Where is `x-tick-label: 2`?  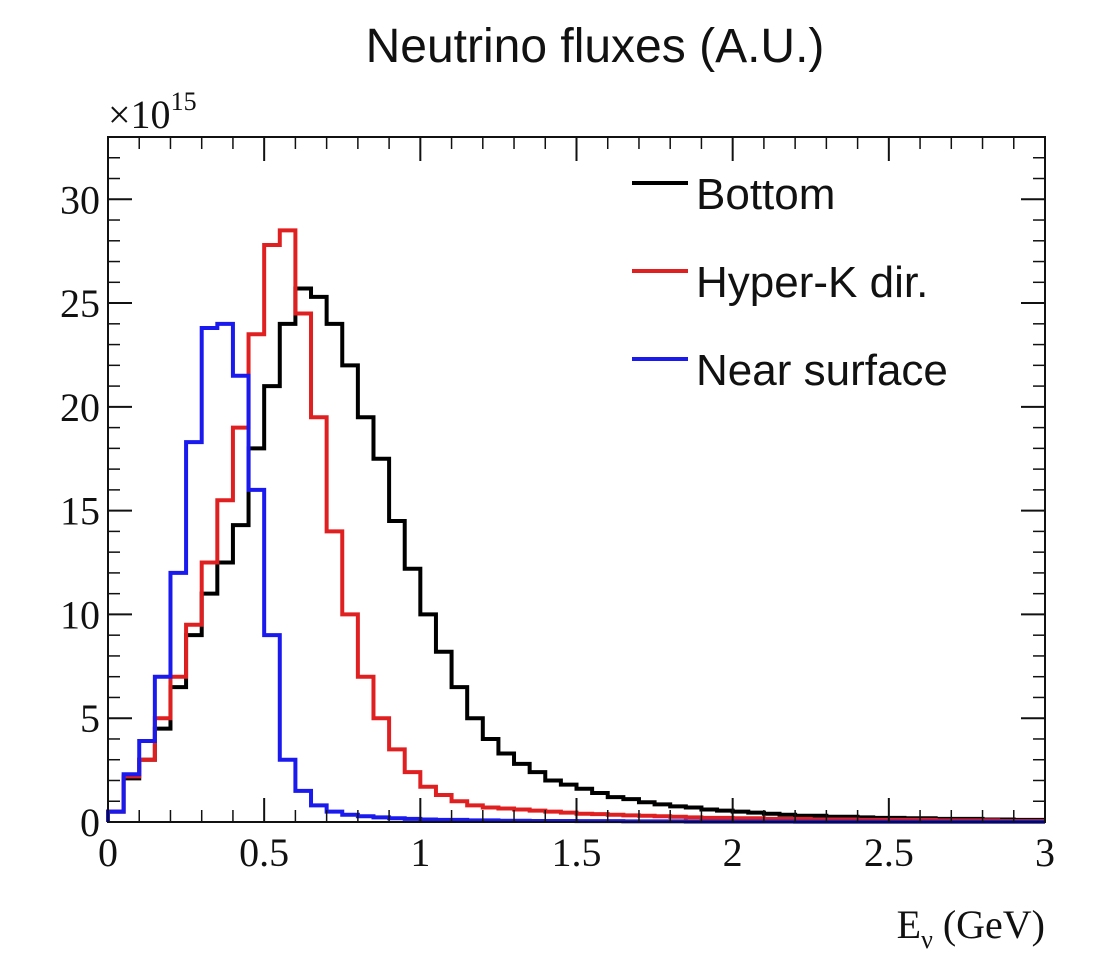
x-tick-label: 2 is located at coordinates (733, 852).